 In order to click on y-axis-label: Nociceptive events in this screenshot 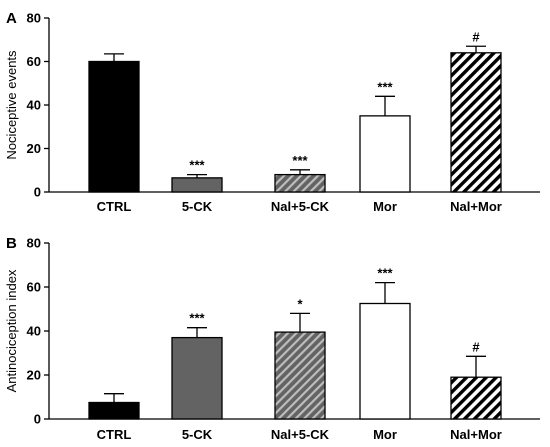, I will do `click(11, 105)`.